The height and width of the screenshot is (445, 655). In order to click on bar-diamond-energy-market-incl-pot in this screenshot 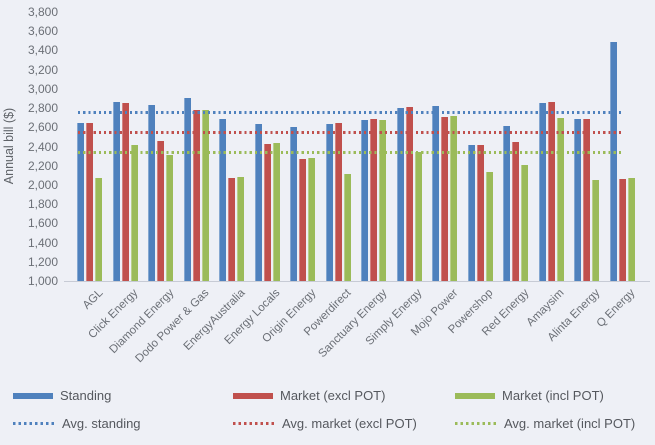, I will do `click(170, 218)`.